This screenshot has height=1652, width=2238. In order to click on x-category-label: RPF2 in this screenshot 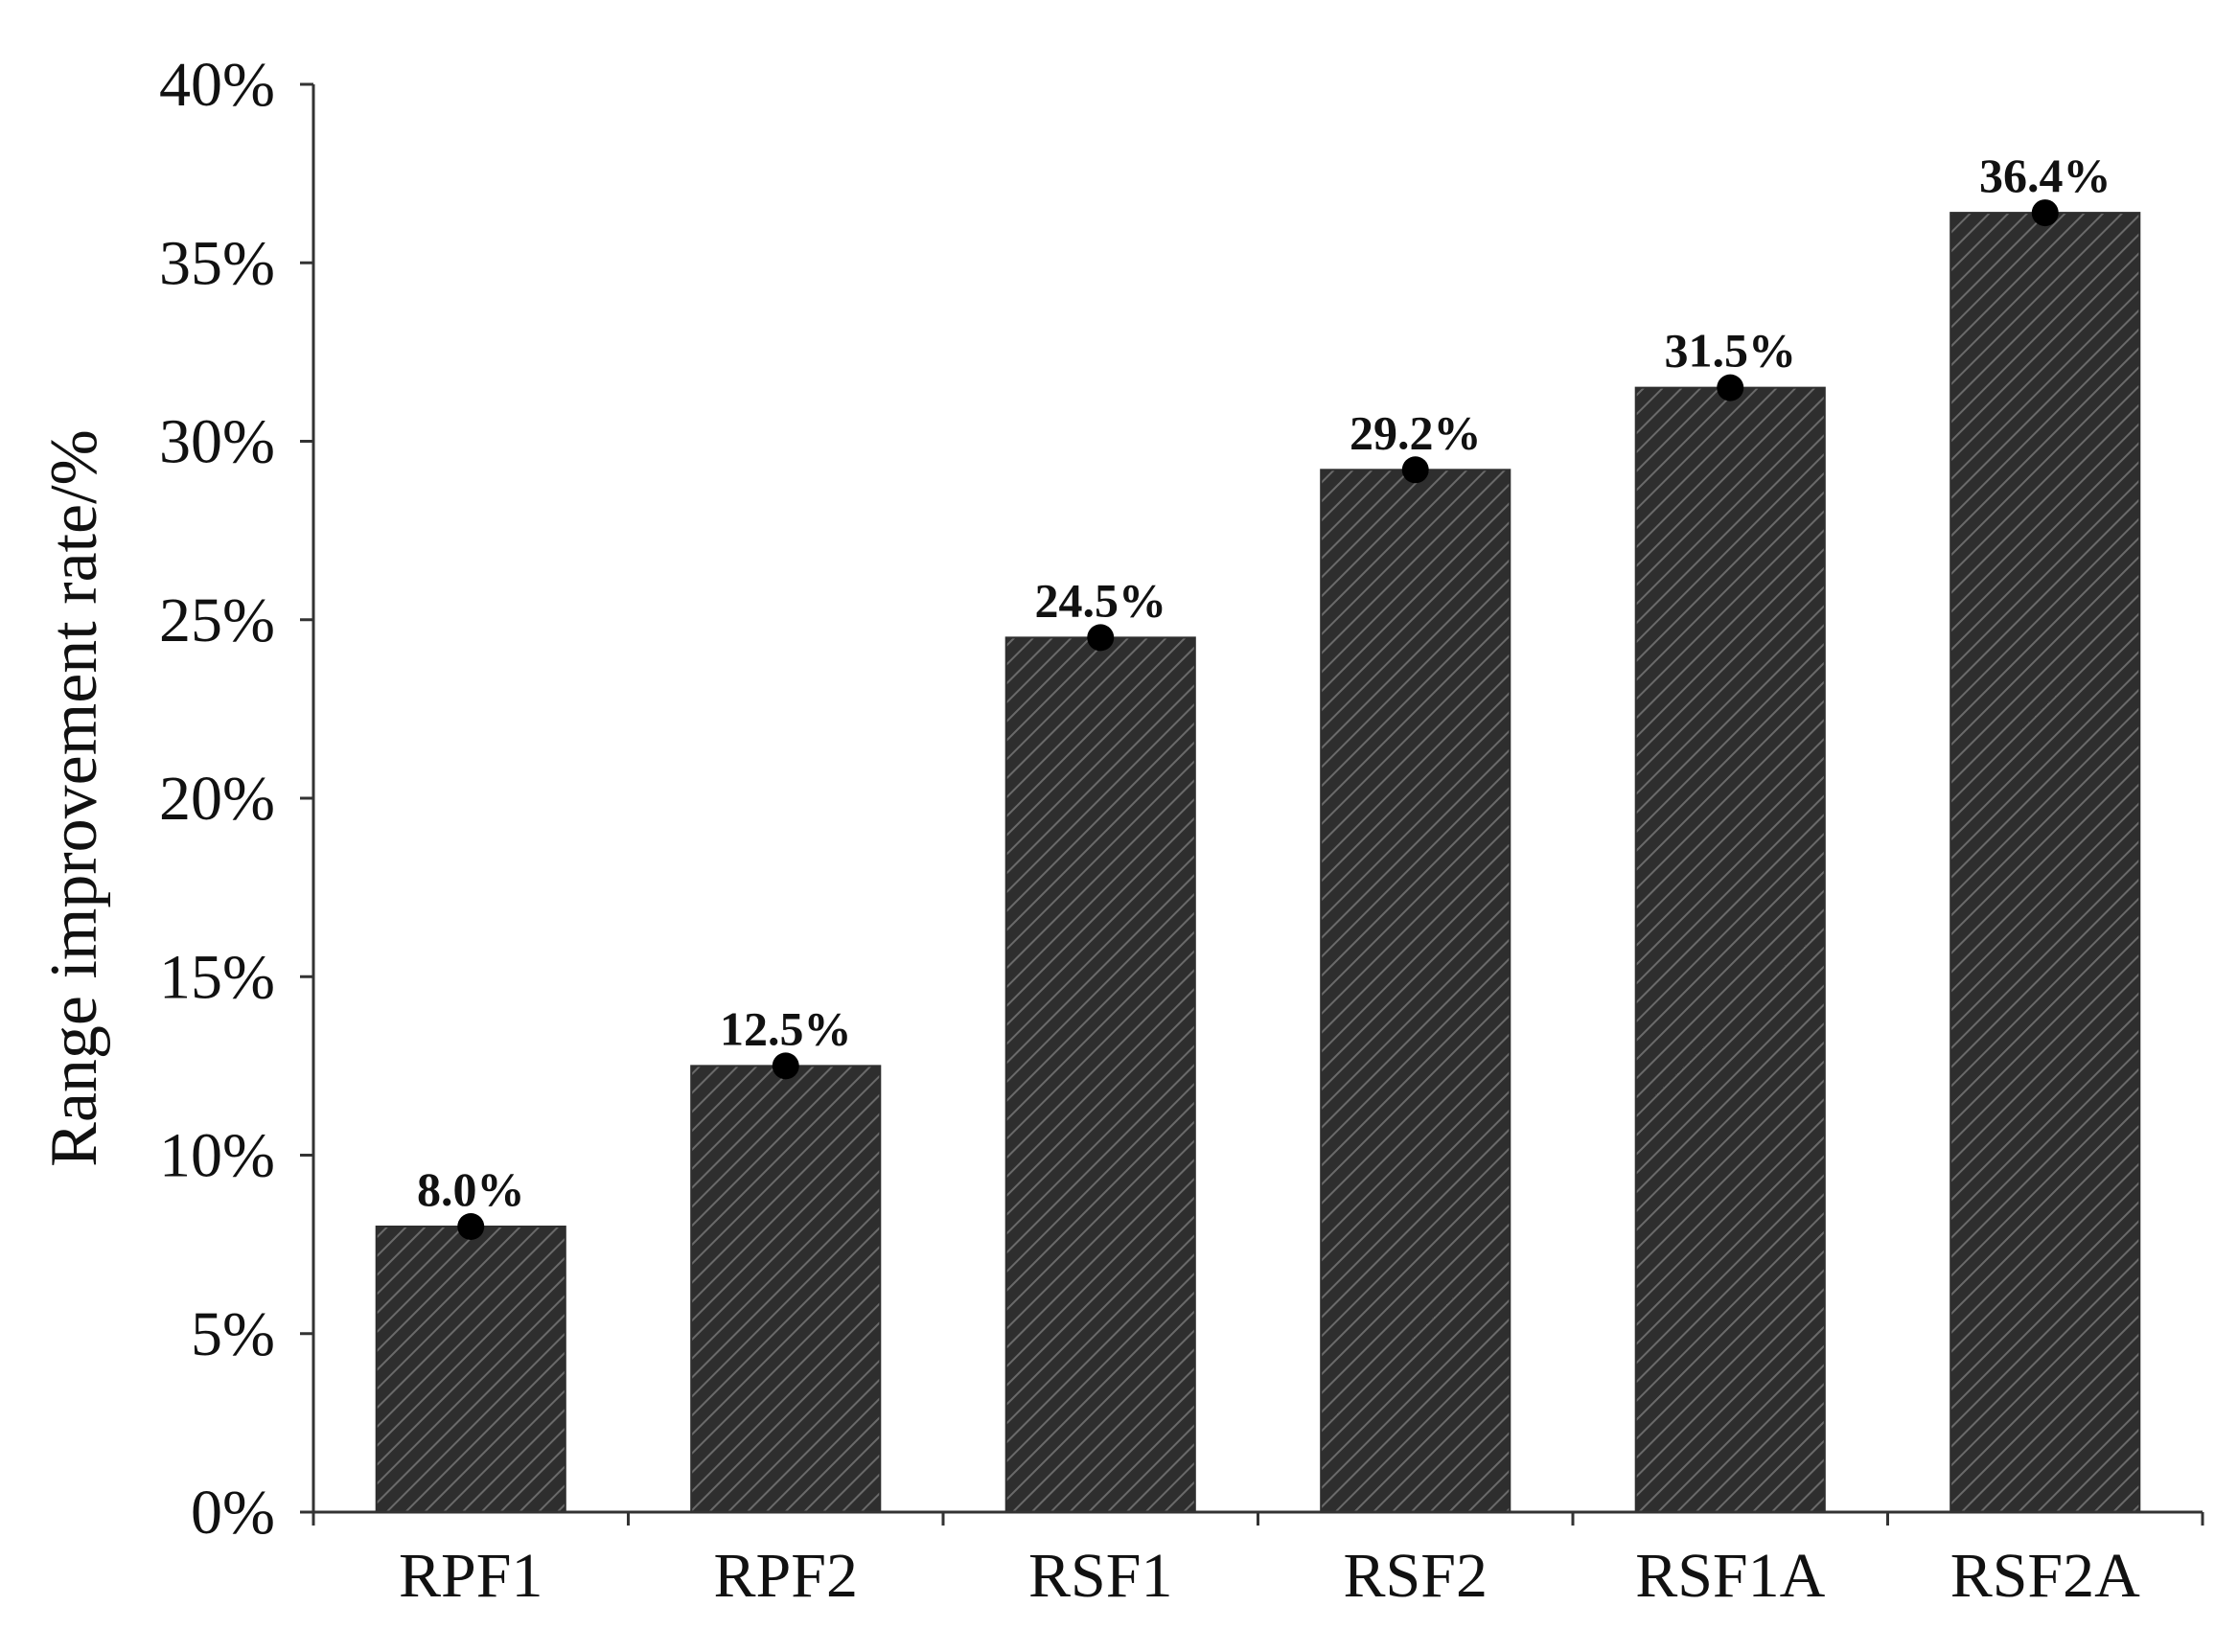, I will do `click(786, 1576)`.